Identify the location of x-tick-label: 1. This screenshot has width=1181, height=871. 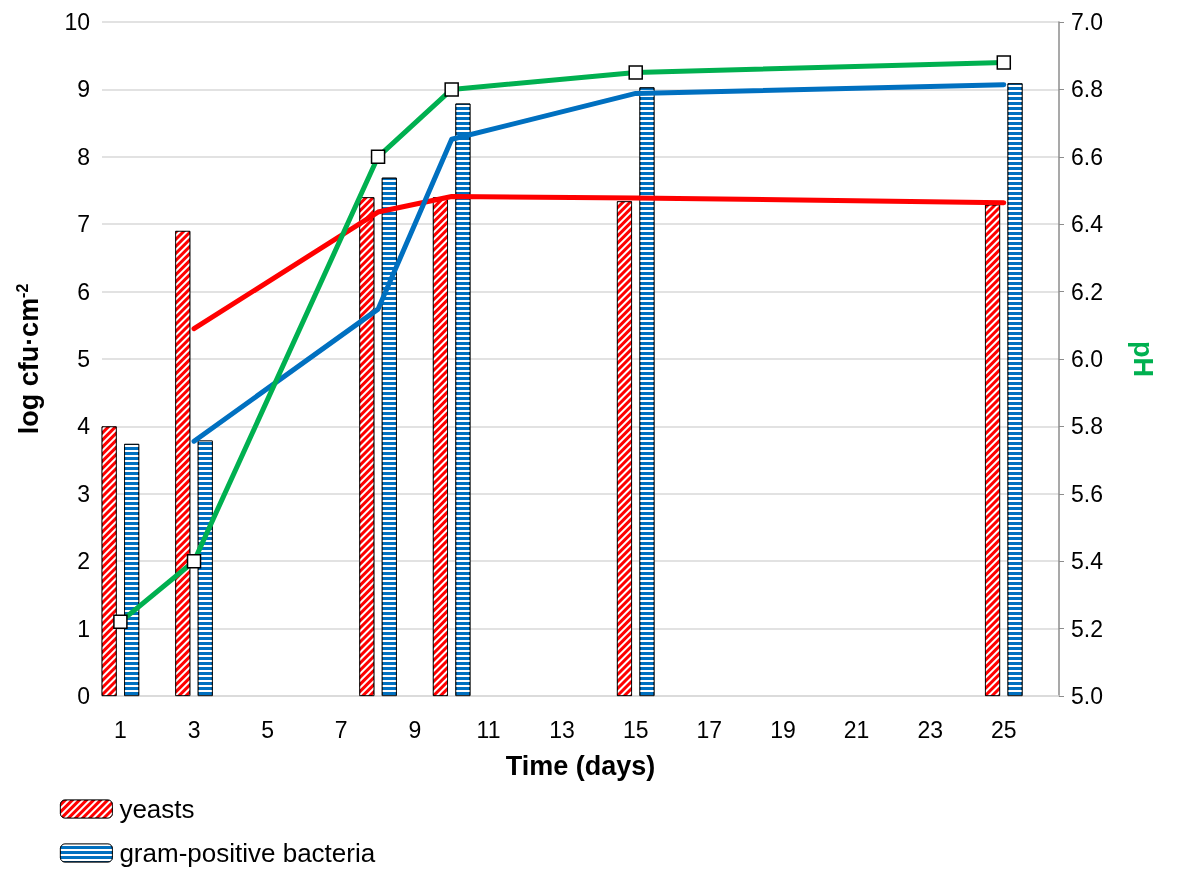
(120, 729).